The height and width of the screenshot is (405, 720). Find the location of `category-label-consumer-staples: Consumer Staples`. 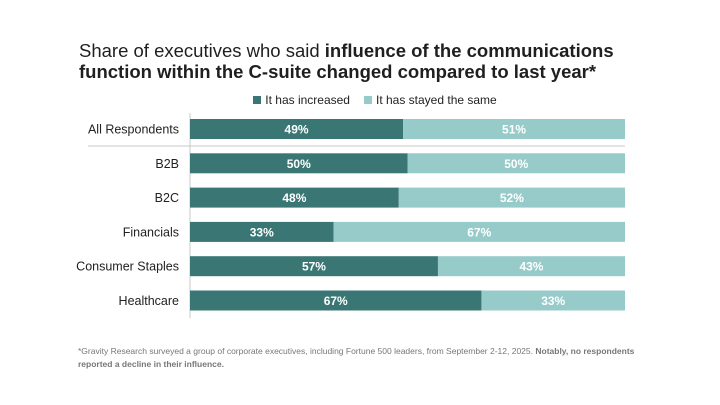

category-label-consumer-staples: Consumer Staples is located at coordinates (127, 267).